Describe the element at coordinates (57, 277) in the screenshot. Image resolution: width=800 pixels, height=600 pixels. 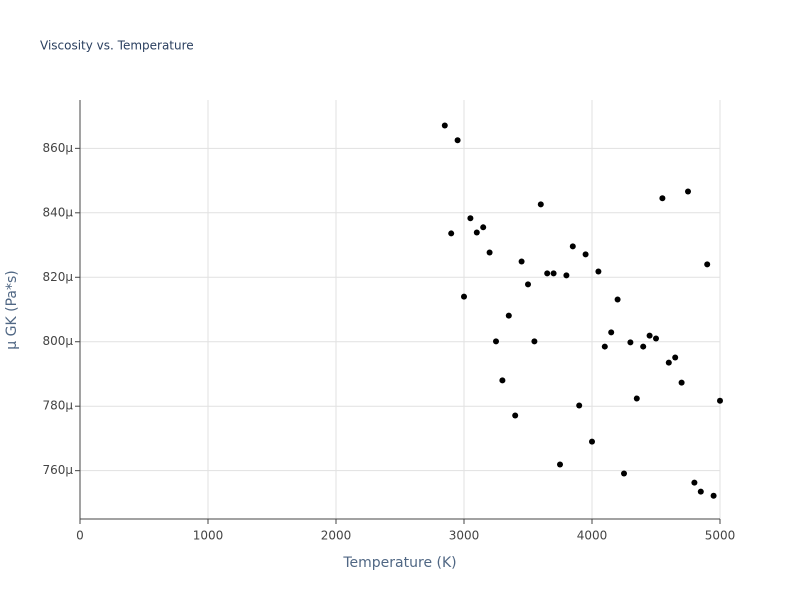
I see `y-tick-label: 820μ` at that location.